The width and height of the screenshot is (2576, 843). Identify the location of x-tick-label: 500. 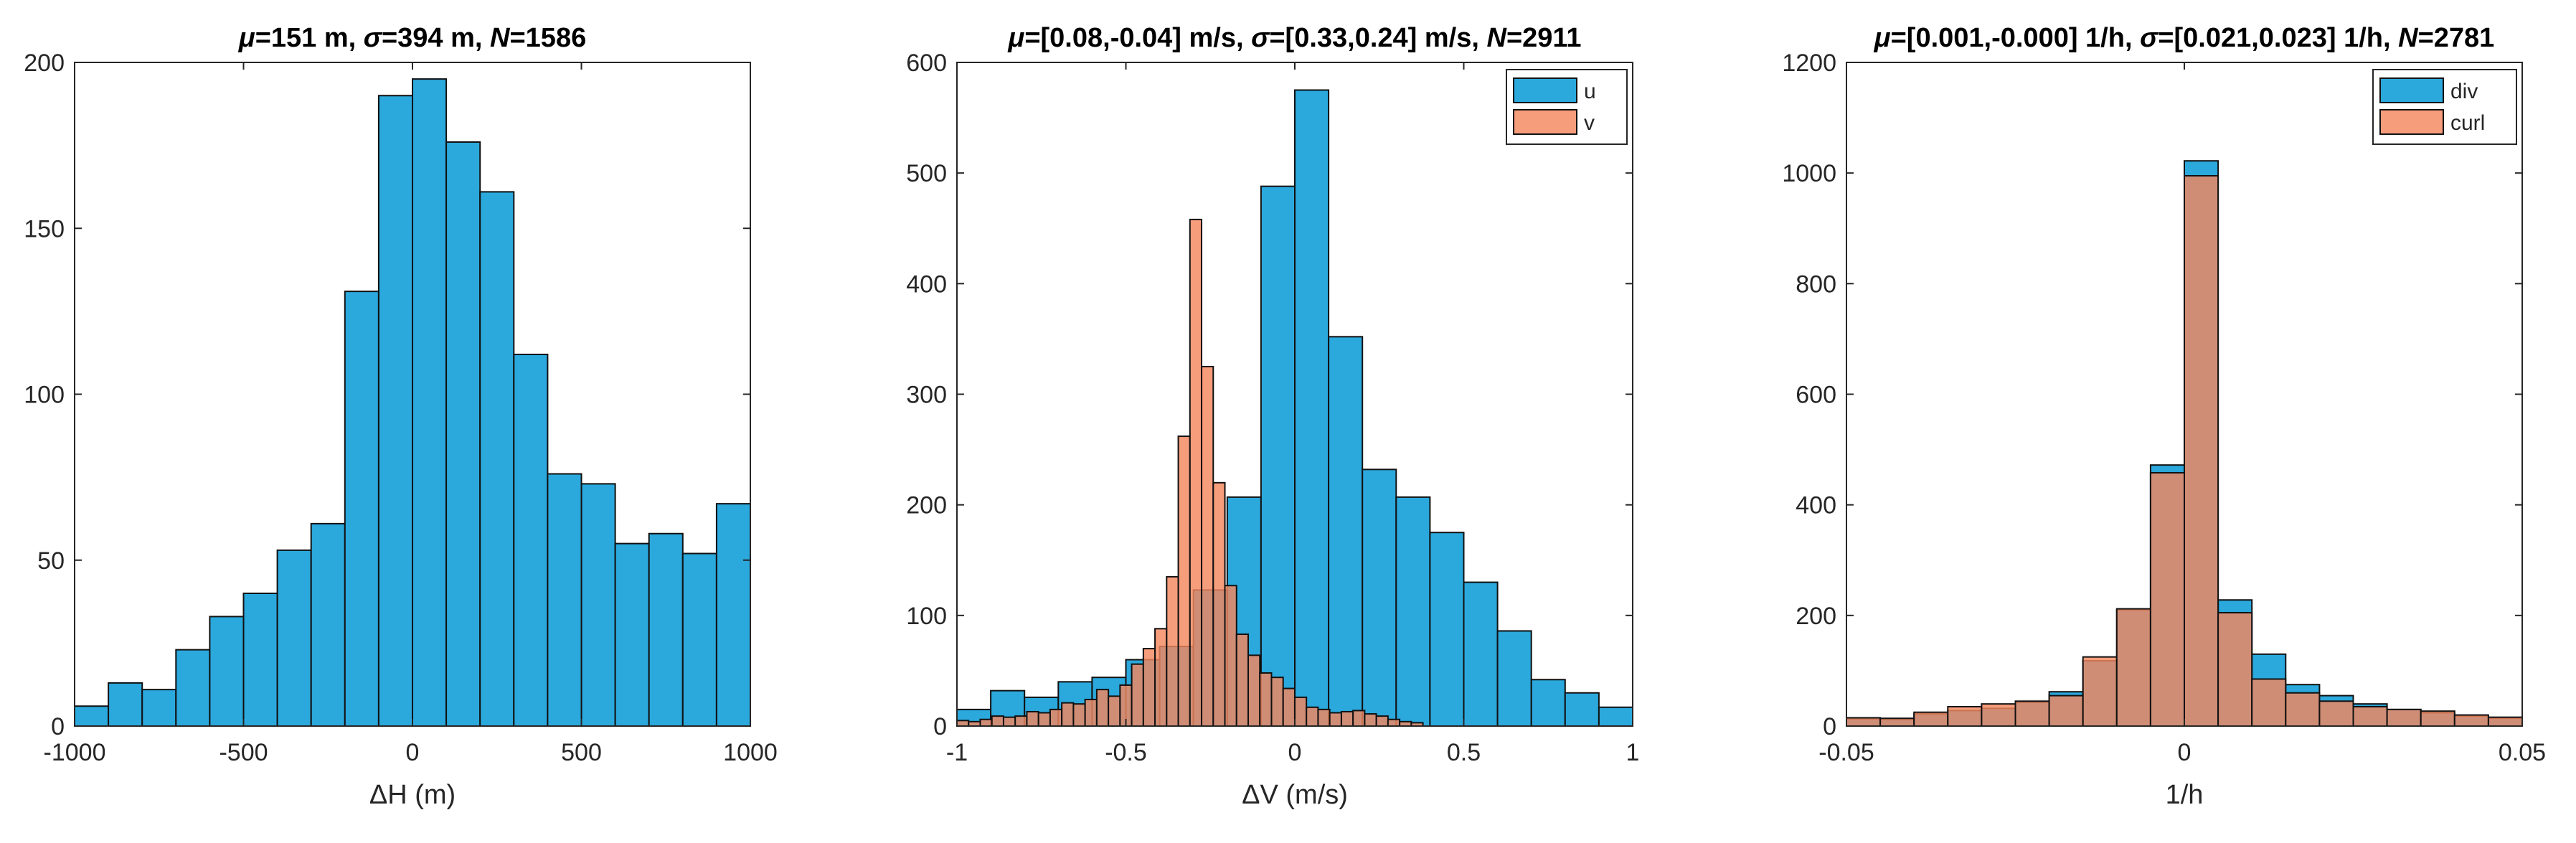
(581, 752).